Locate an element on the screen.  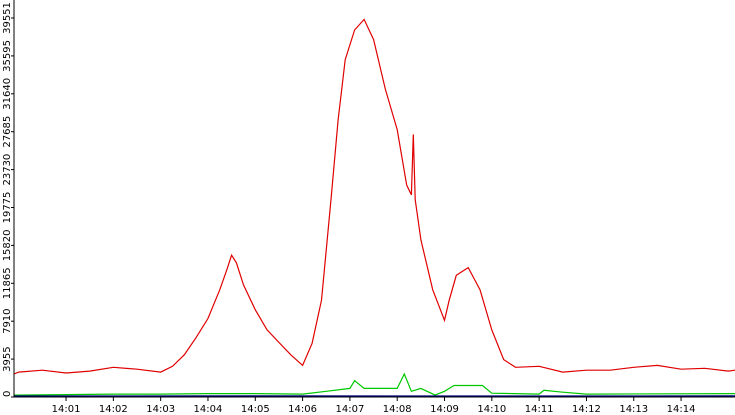
x-tick-label: 14:01 is located at coordinates (66, 409).